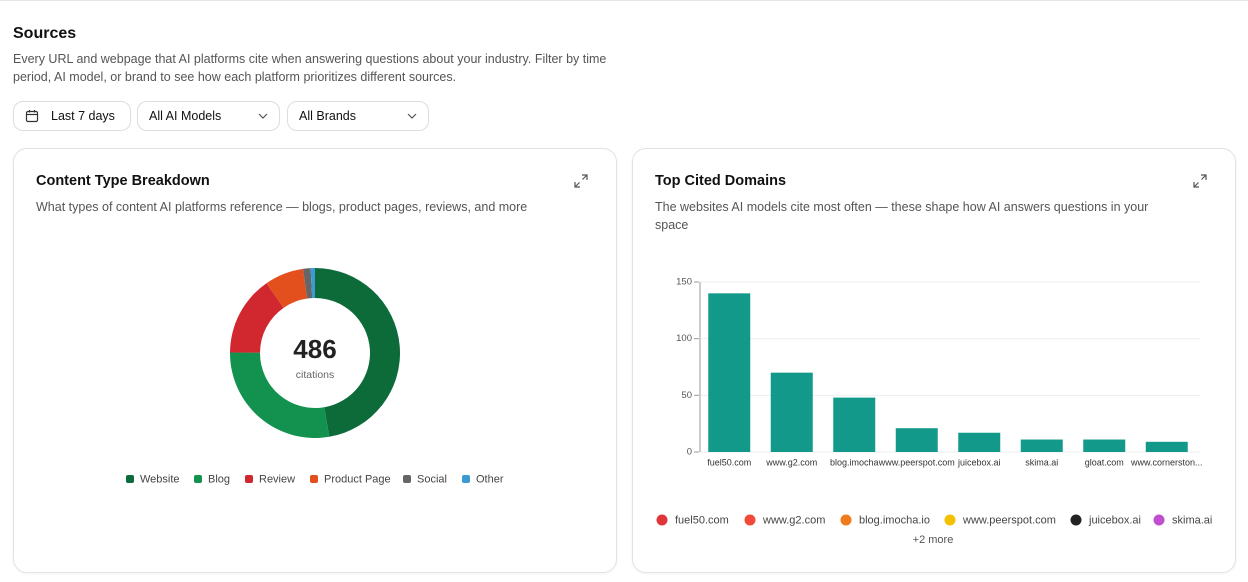  What do you see at coordinates (219, 479) in the screenshot?
I see `legend-label: Blog` at bounding box center [219, 479].